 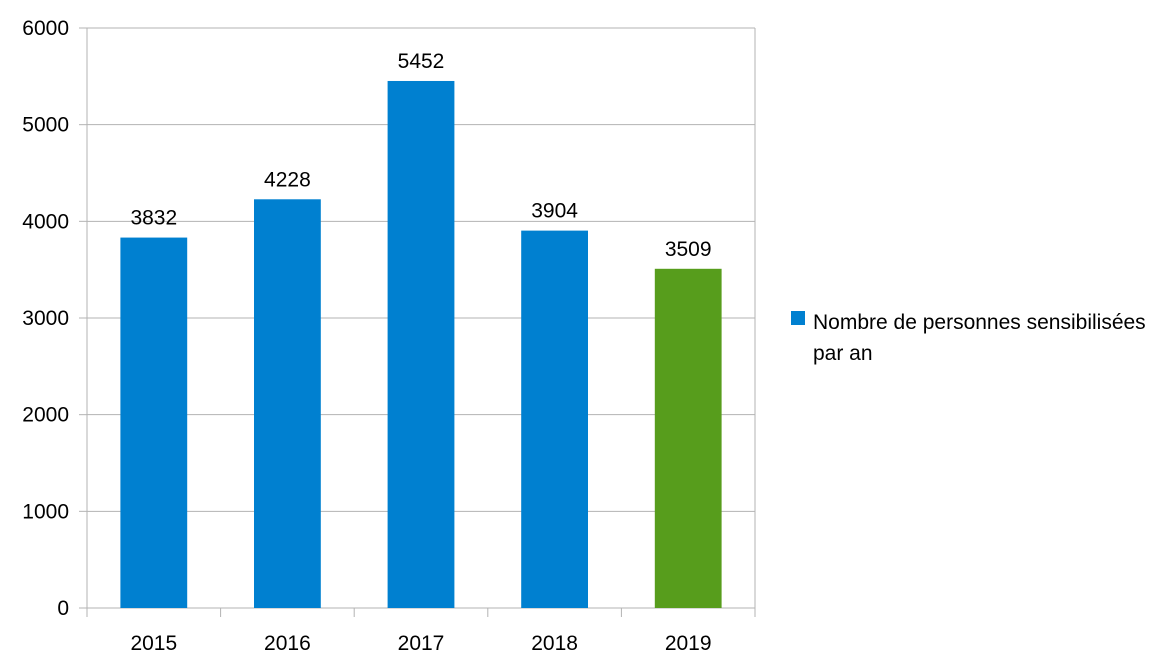 I want to click on y-tick-label: 4000, so click(x=45, y=221).